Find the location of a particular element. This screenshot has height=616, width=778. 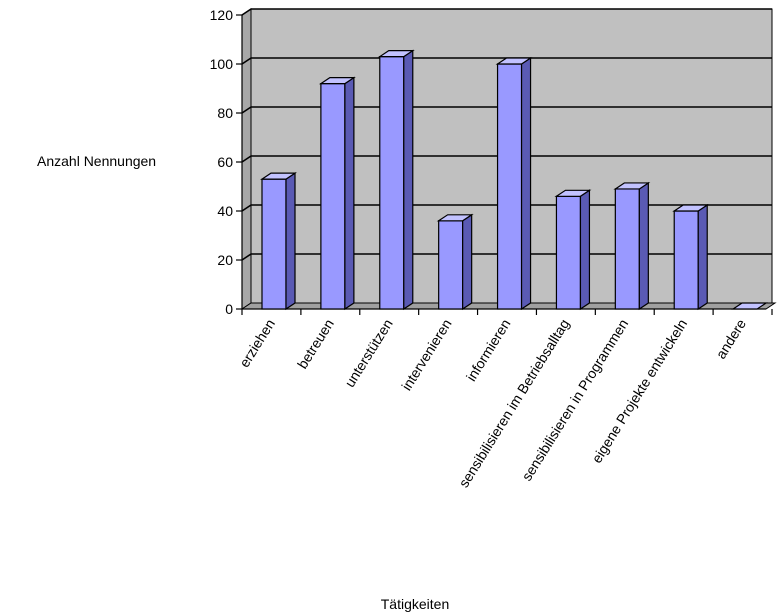

y-tick-label: 80 is located at coordinates (225, 113).